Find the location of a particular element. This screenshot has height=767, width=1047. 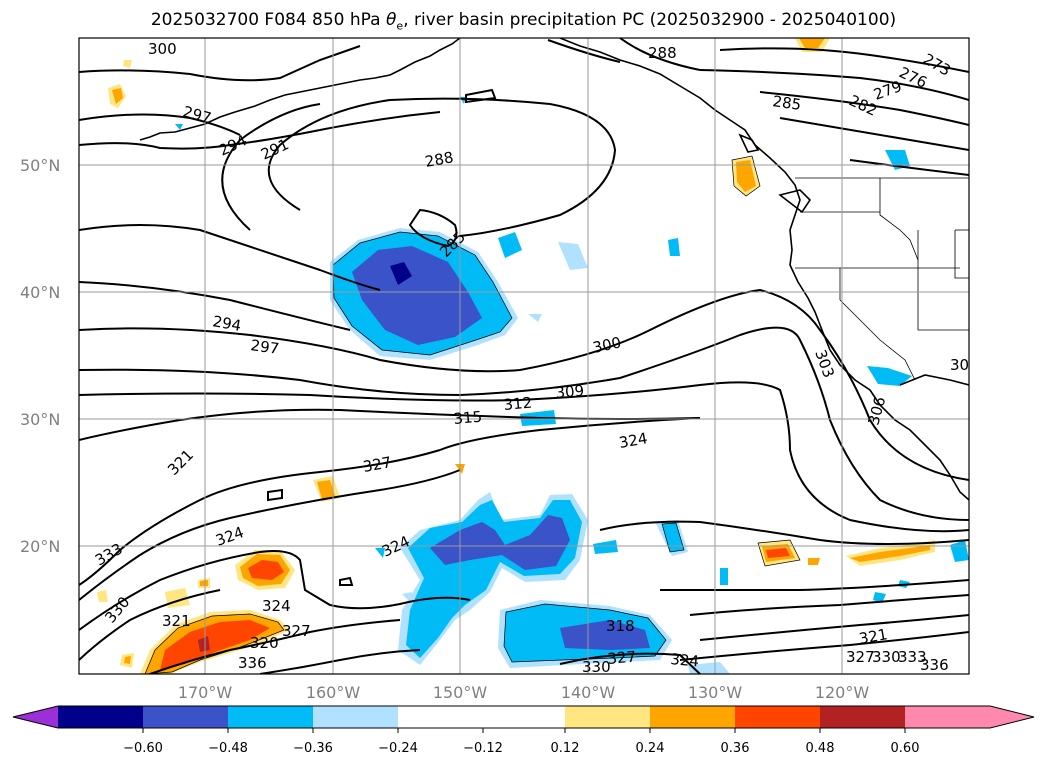

contour-label: 285 is located at coordinates (786, 103).